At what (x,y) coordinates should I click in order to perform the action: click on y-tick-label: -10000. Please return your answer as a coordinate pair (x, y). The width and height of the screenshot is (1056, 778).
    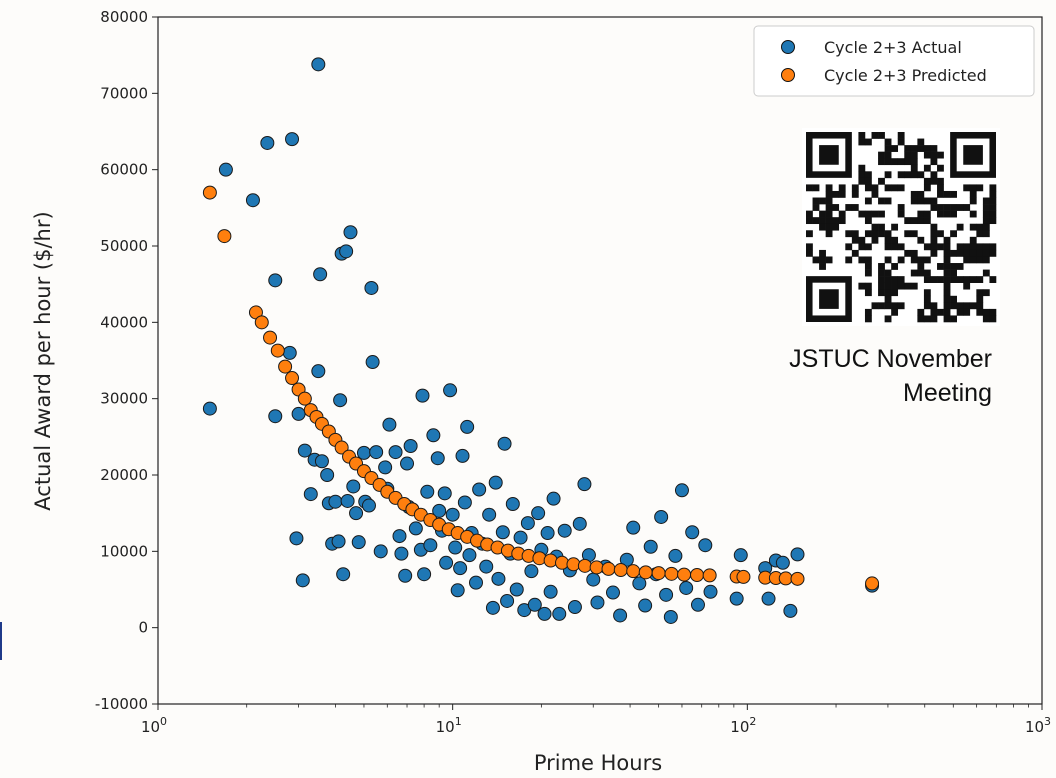
    Looking at the image, I should click on (121, 704).